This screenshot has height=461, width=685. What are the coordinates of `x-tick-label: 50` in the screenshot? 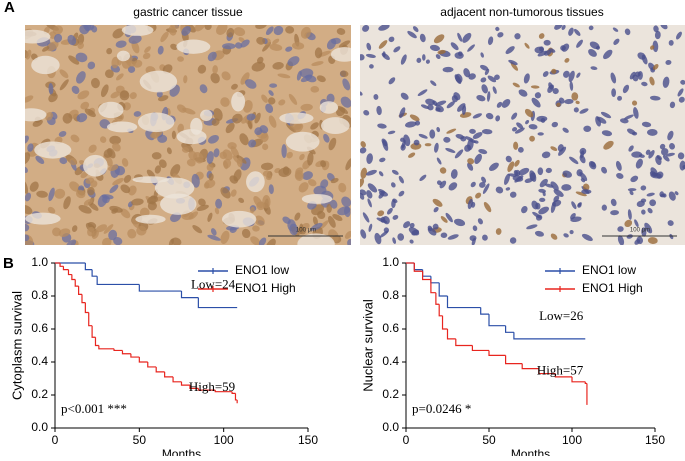 It's located at (489, 440).